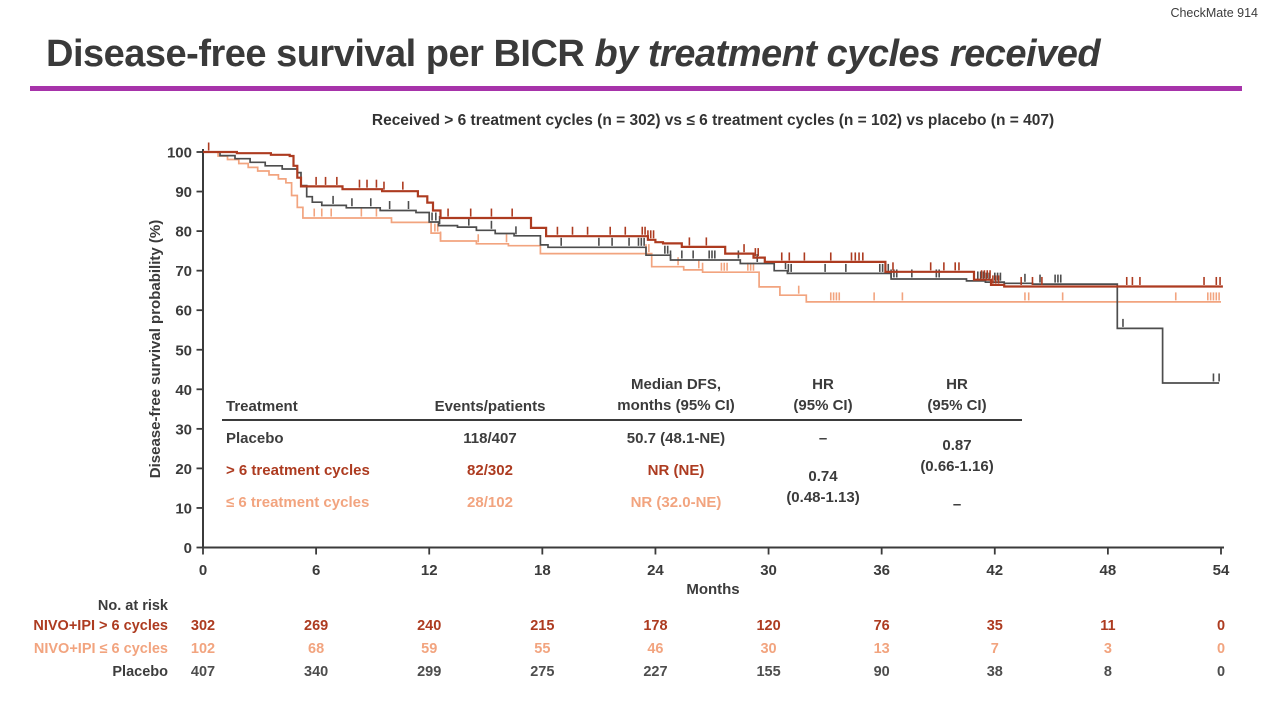 The width and height of the screenshot is (1268, 714). Describe the element at coordinates (768, 649) in the screenshot. I see `at-risk-value: 30` at that location.